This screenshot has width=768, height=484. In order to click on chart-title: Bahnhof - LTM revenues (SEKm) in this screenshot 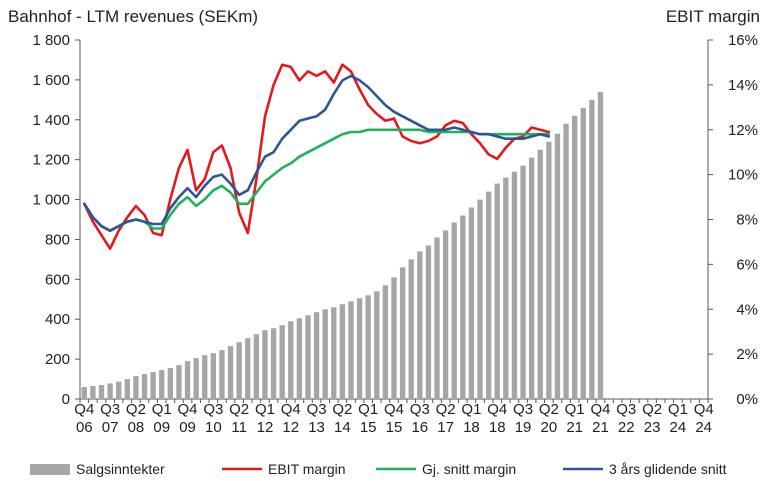, I will do `click(133, 16)`.